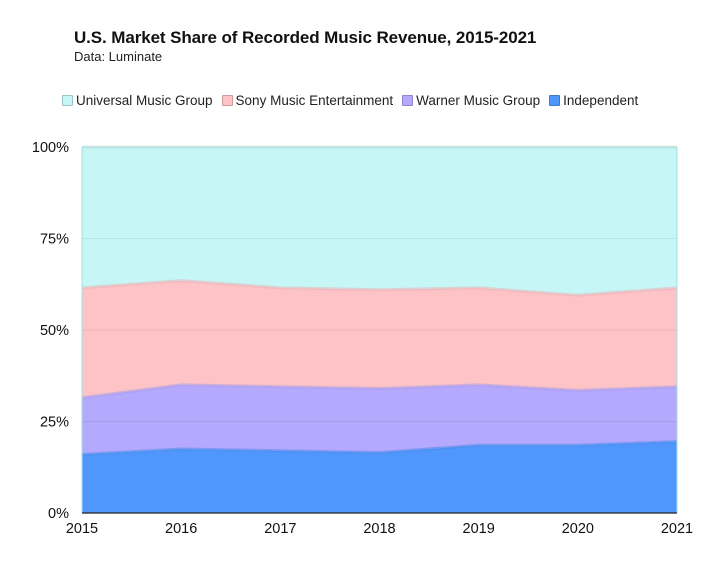  What do you see at coordinates (379, 419) in the screenshot?
I see `area-warner-music-group` at bounding box center [379, 419].